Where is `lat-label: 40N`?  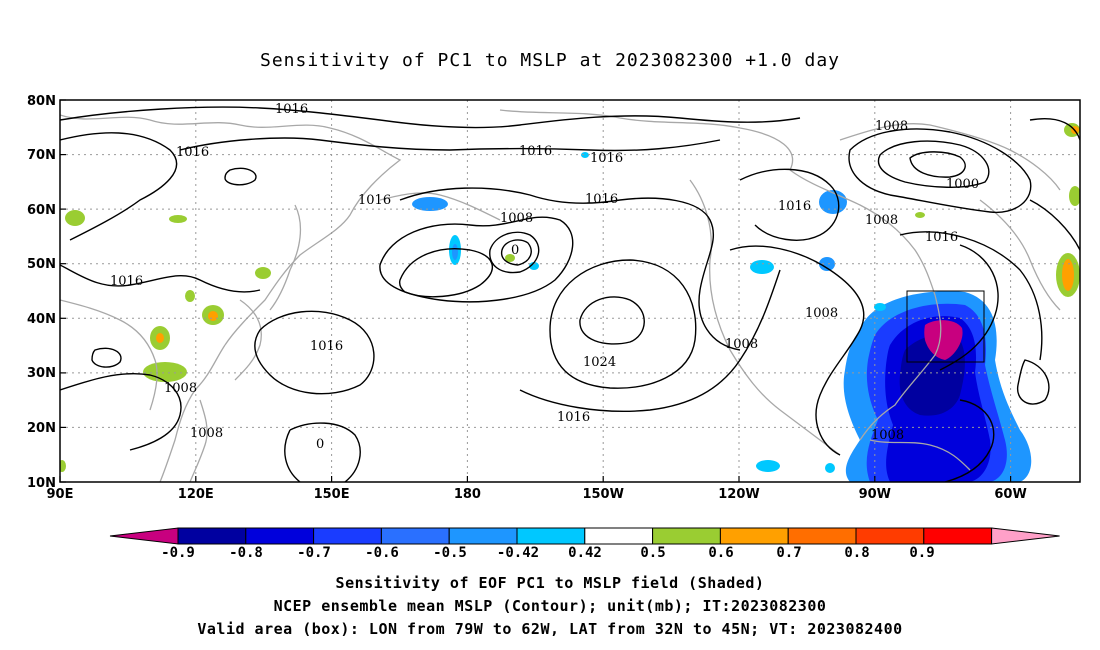
lat-label: 40N is located at coordinates (41, 319).